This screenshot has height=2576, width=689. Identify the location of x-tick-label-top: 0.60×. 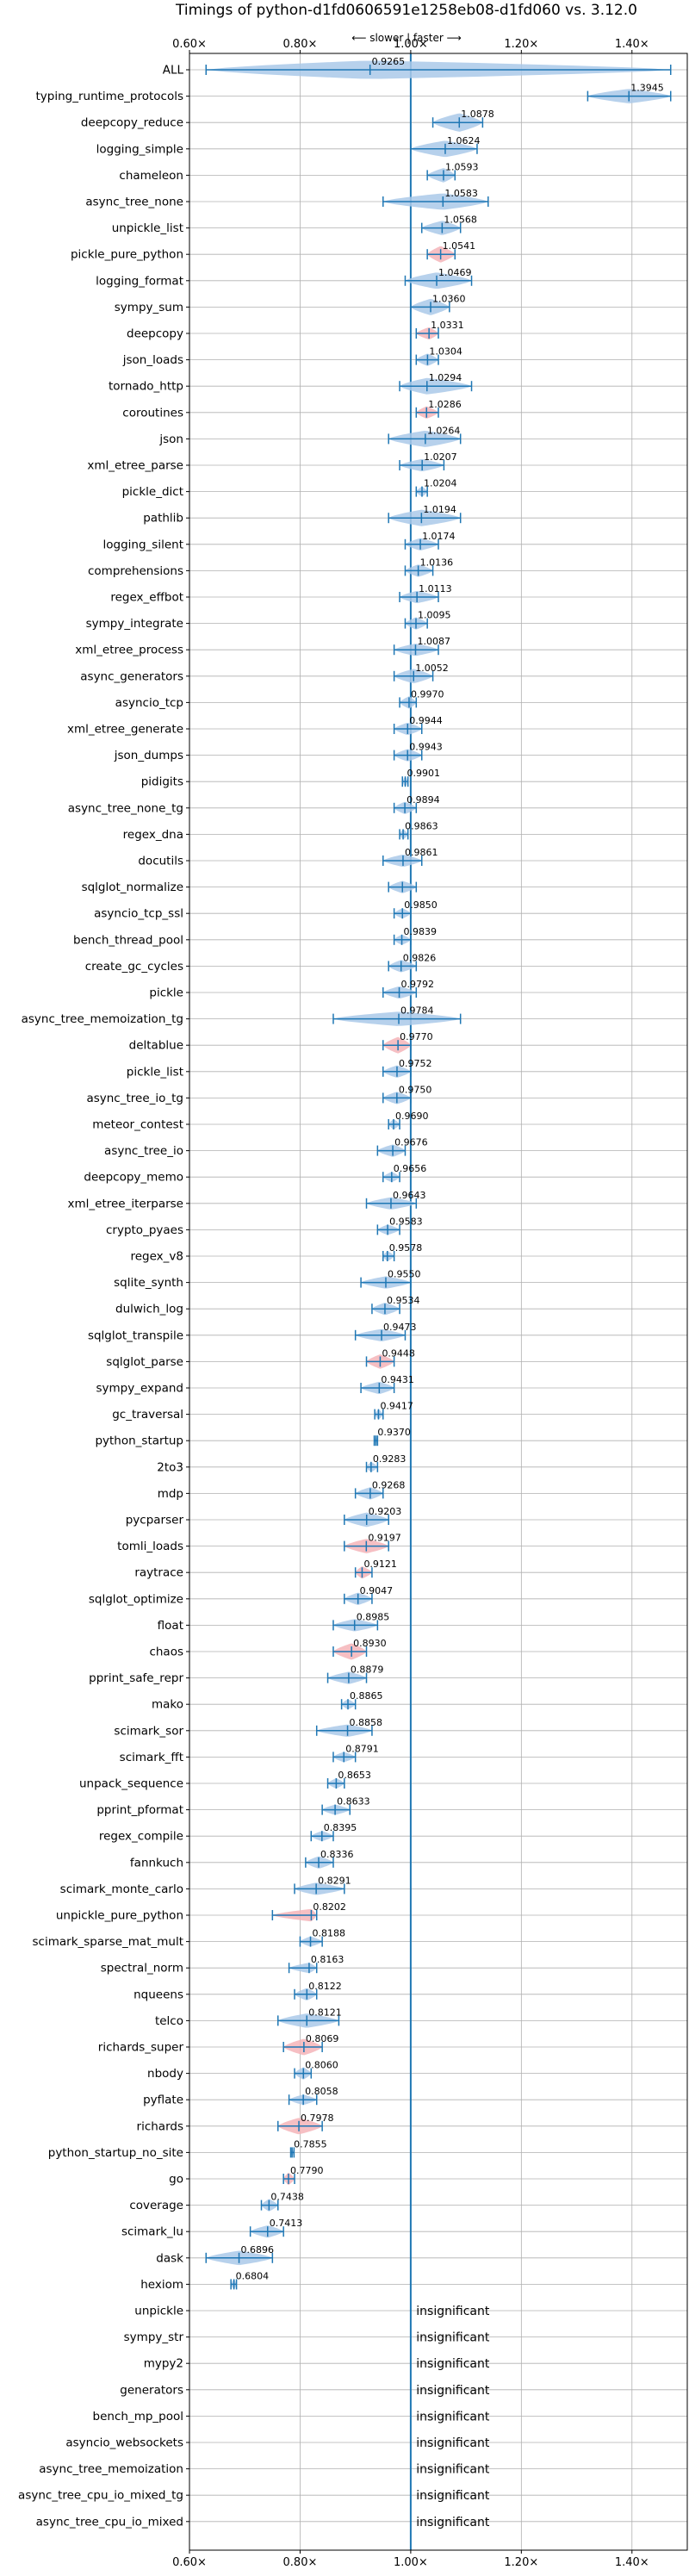
(189, 44).